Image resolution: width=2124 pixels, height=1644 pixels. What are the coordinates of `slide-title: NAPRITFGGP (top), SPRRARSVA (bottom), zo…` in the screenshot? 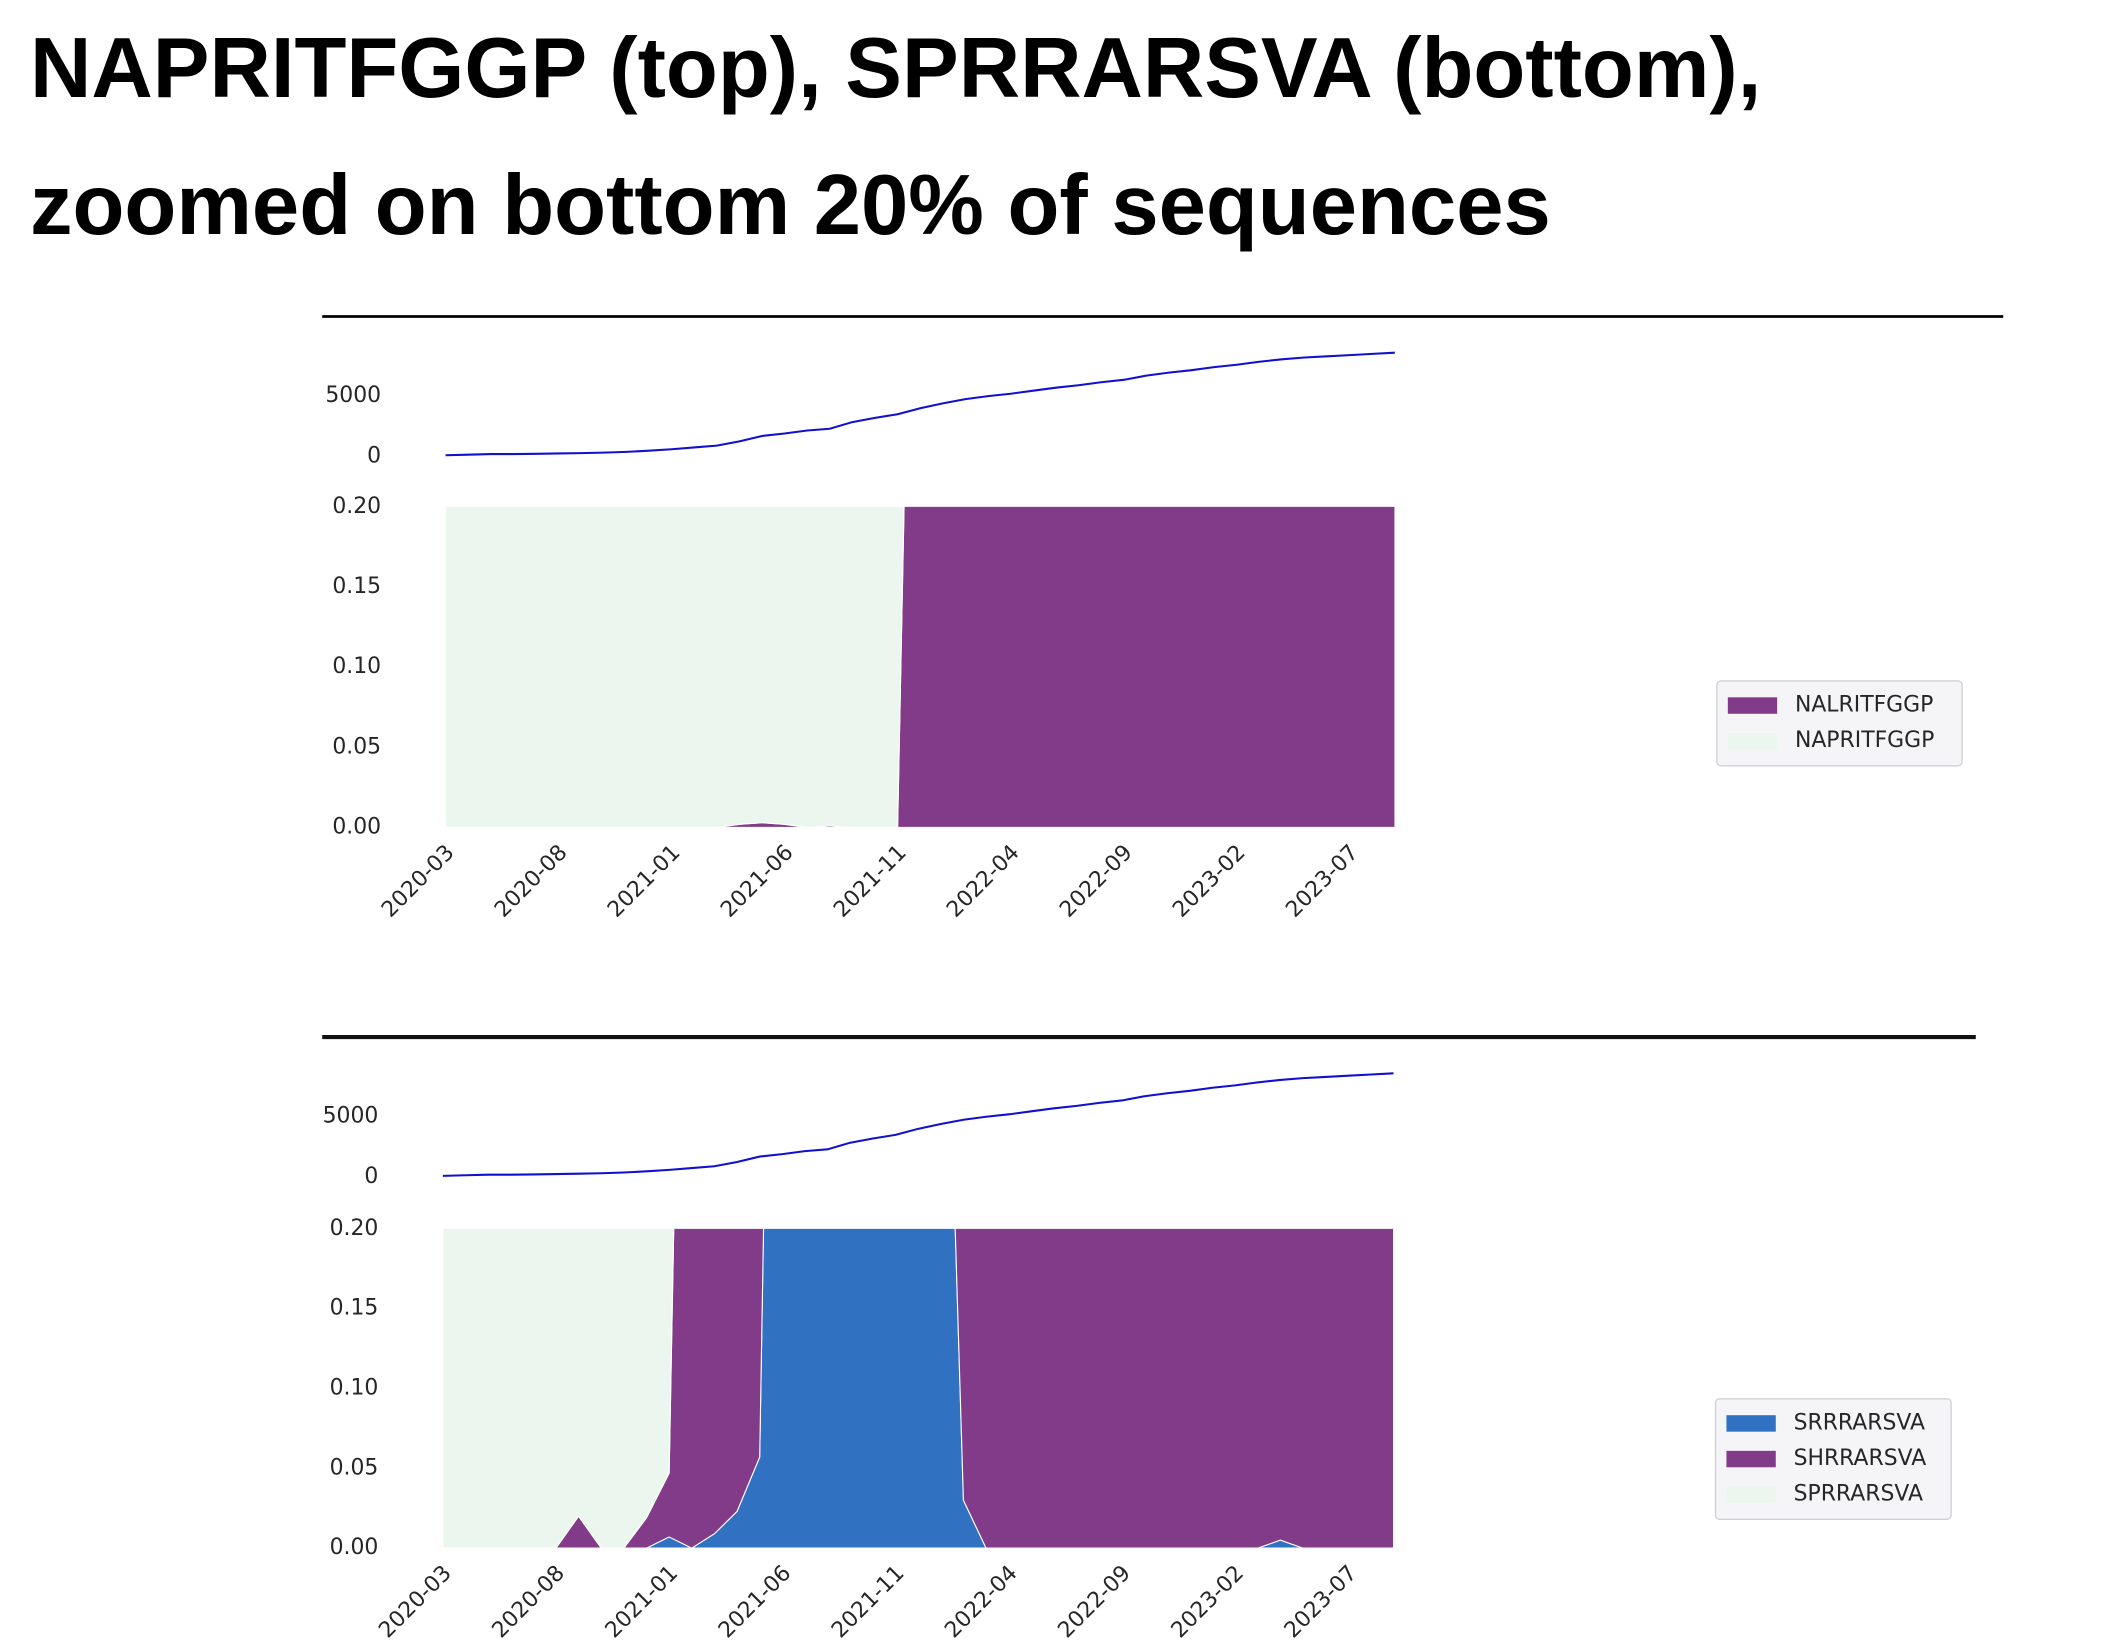 It's located at (896, 137).